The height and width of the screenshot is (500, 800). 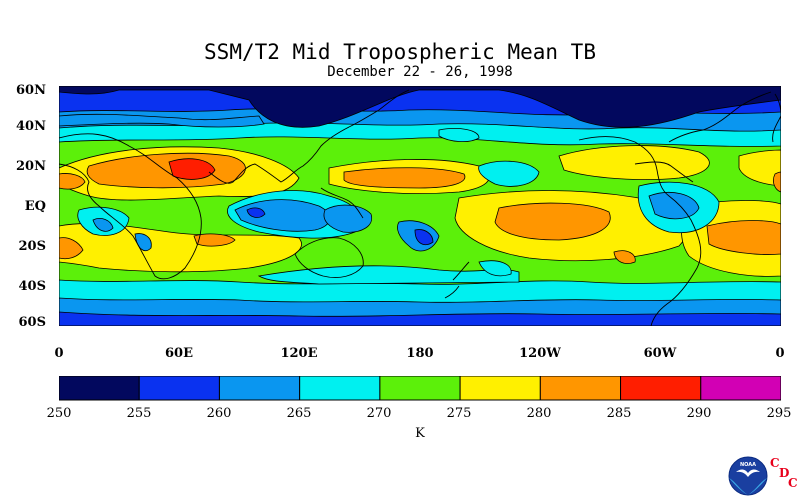 What do you see at coordinates (59, 353) in the screenshot?
I see `lon-label-0: 0` at bounding box center [59, 353].